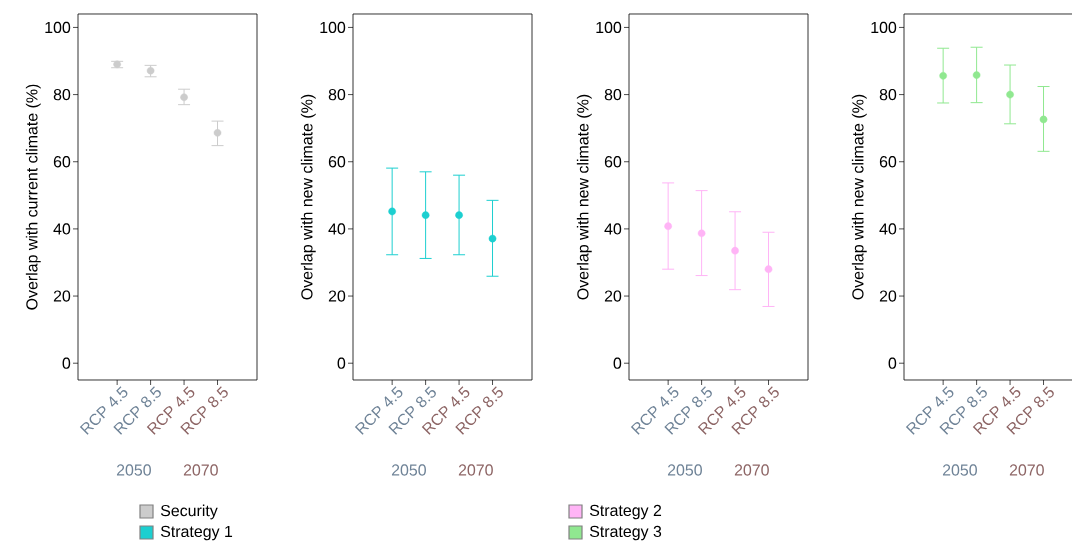 This screenshot has width=1072, height=543. What do you see at coordinates (189, 512) in the screenshot?
I see `legend-label: Security` at bounding box center [189, 512].